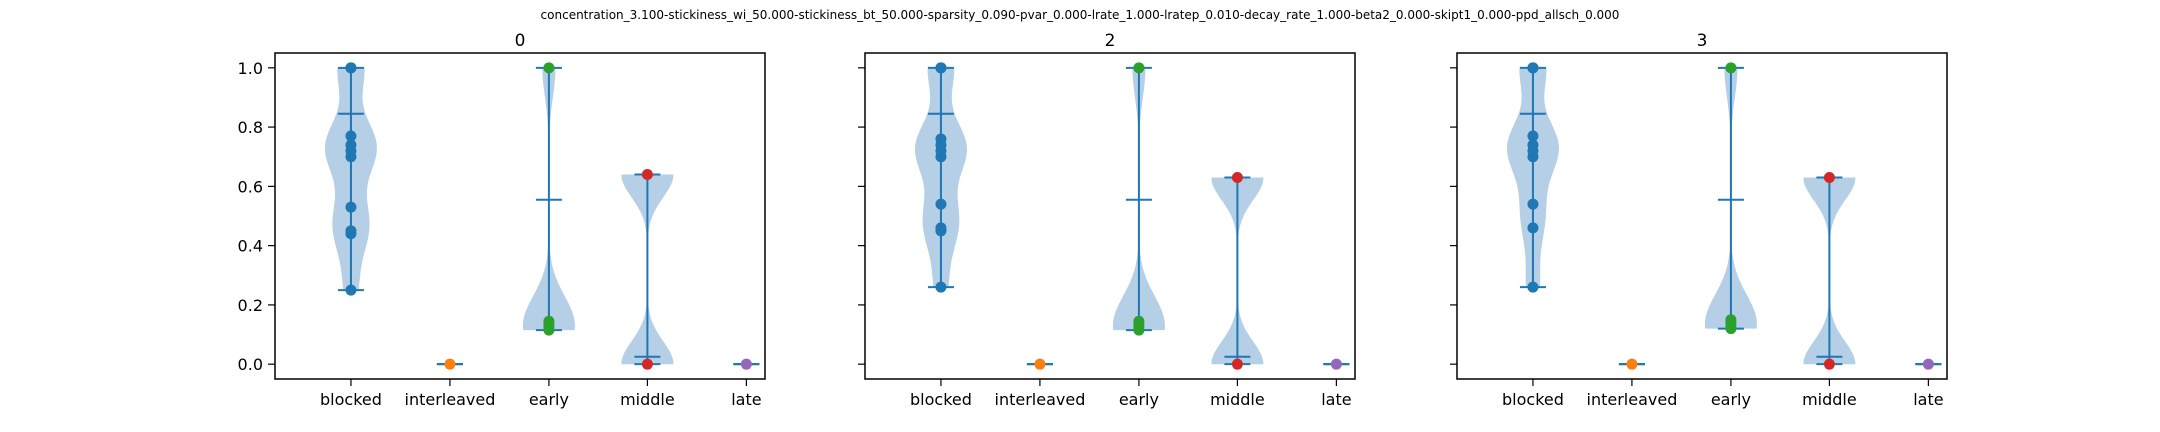 This screenshot has height=432, width=2160. Describe the element at coordinates (250, 305) in the screenshot. I see `y-tick-label: 0.2` at that location.